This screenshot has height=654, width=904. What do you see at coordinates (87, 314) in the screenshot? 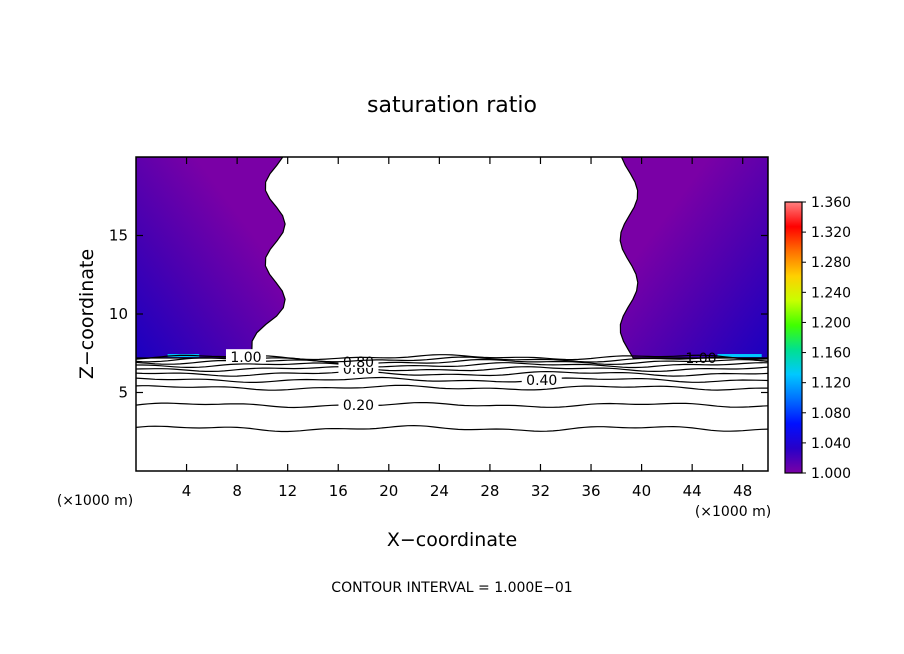
I see `y-axis-label: Z−coordinate` at bounding box center [87, 314].